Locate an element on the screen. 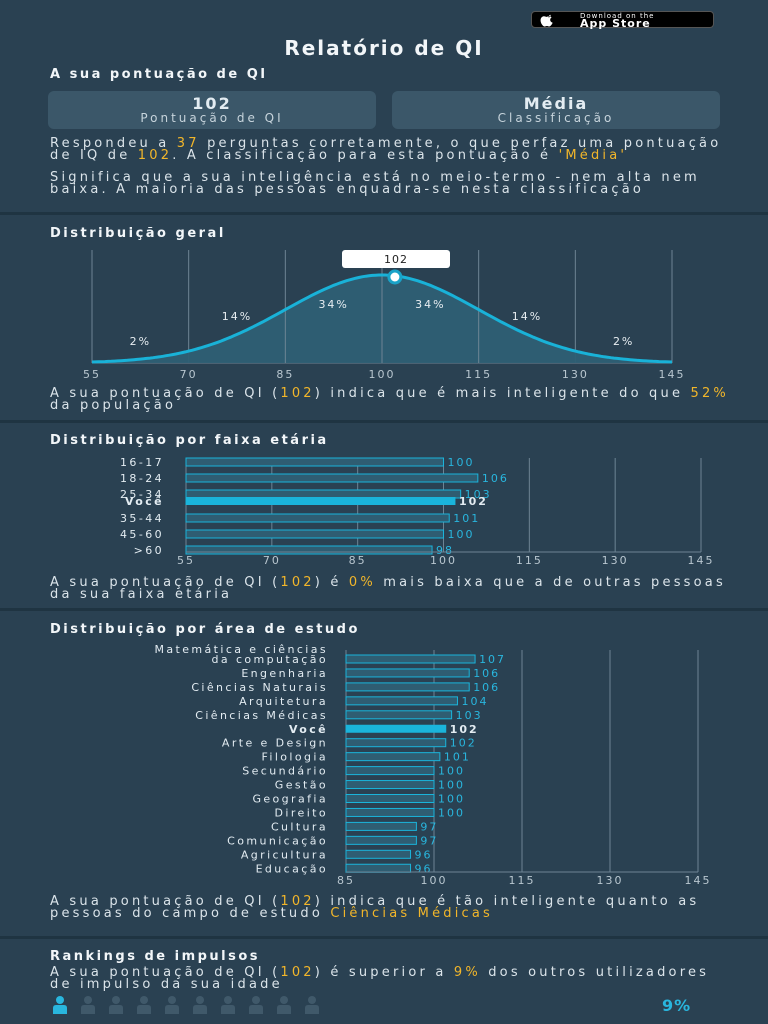 The height and width of the screenshot is (1024, 768). bar-value-label: 96 is located at coordinates (424, 854).